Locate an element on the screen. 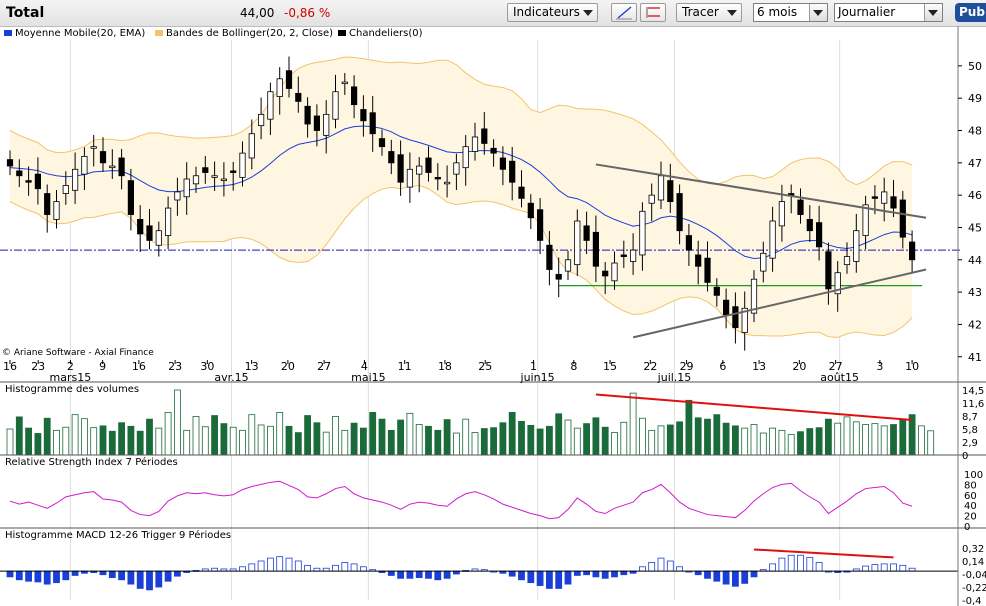 Image resolution: width=986 pixels, height=606 pixels. rsi-panel-title: Relative Strength Index 7 Périodes is located at coordinates (91, 462).